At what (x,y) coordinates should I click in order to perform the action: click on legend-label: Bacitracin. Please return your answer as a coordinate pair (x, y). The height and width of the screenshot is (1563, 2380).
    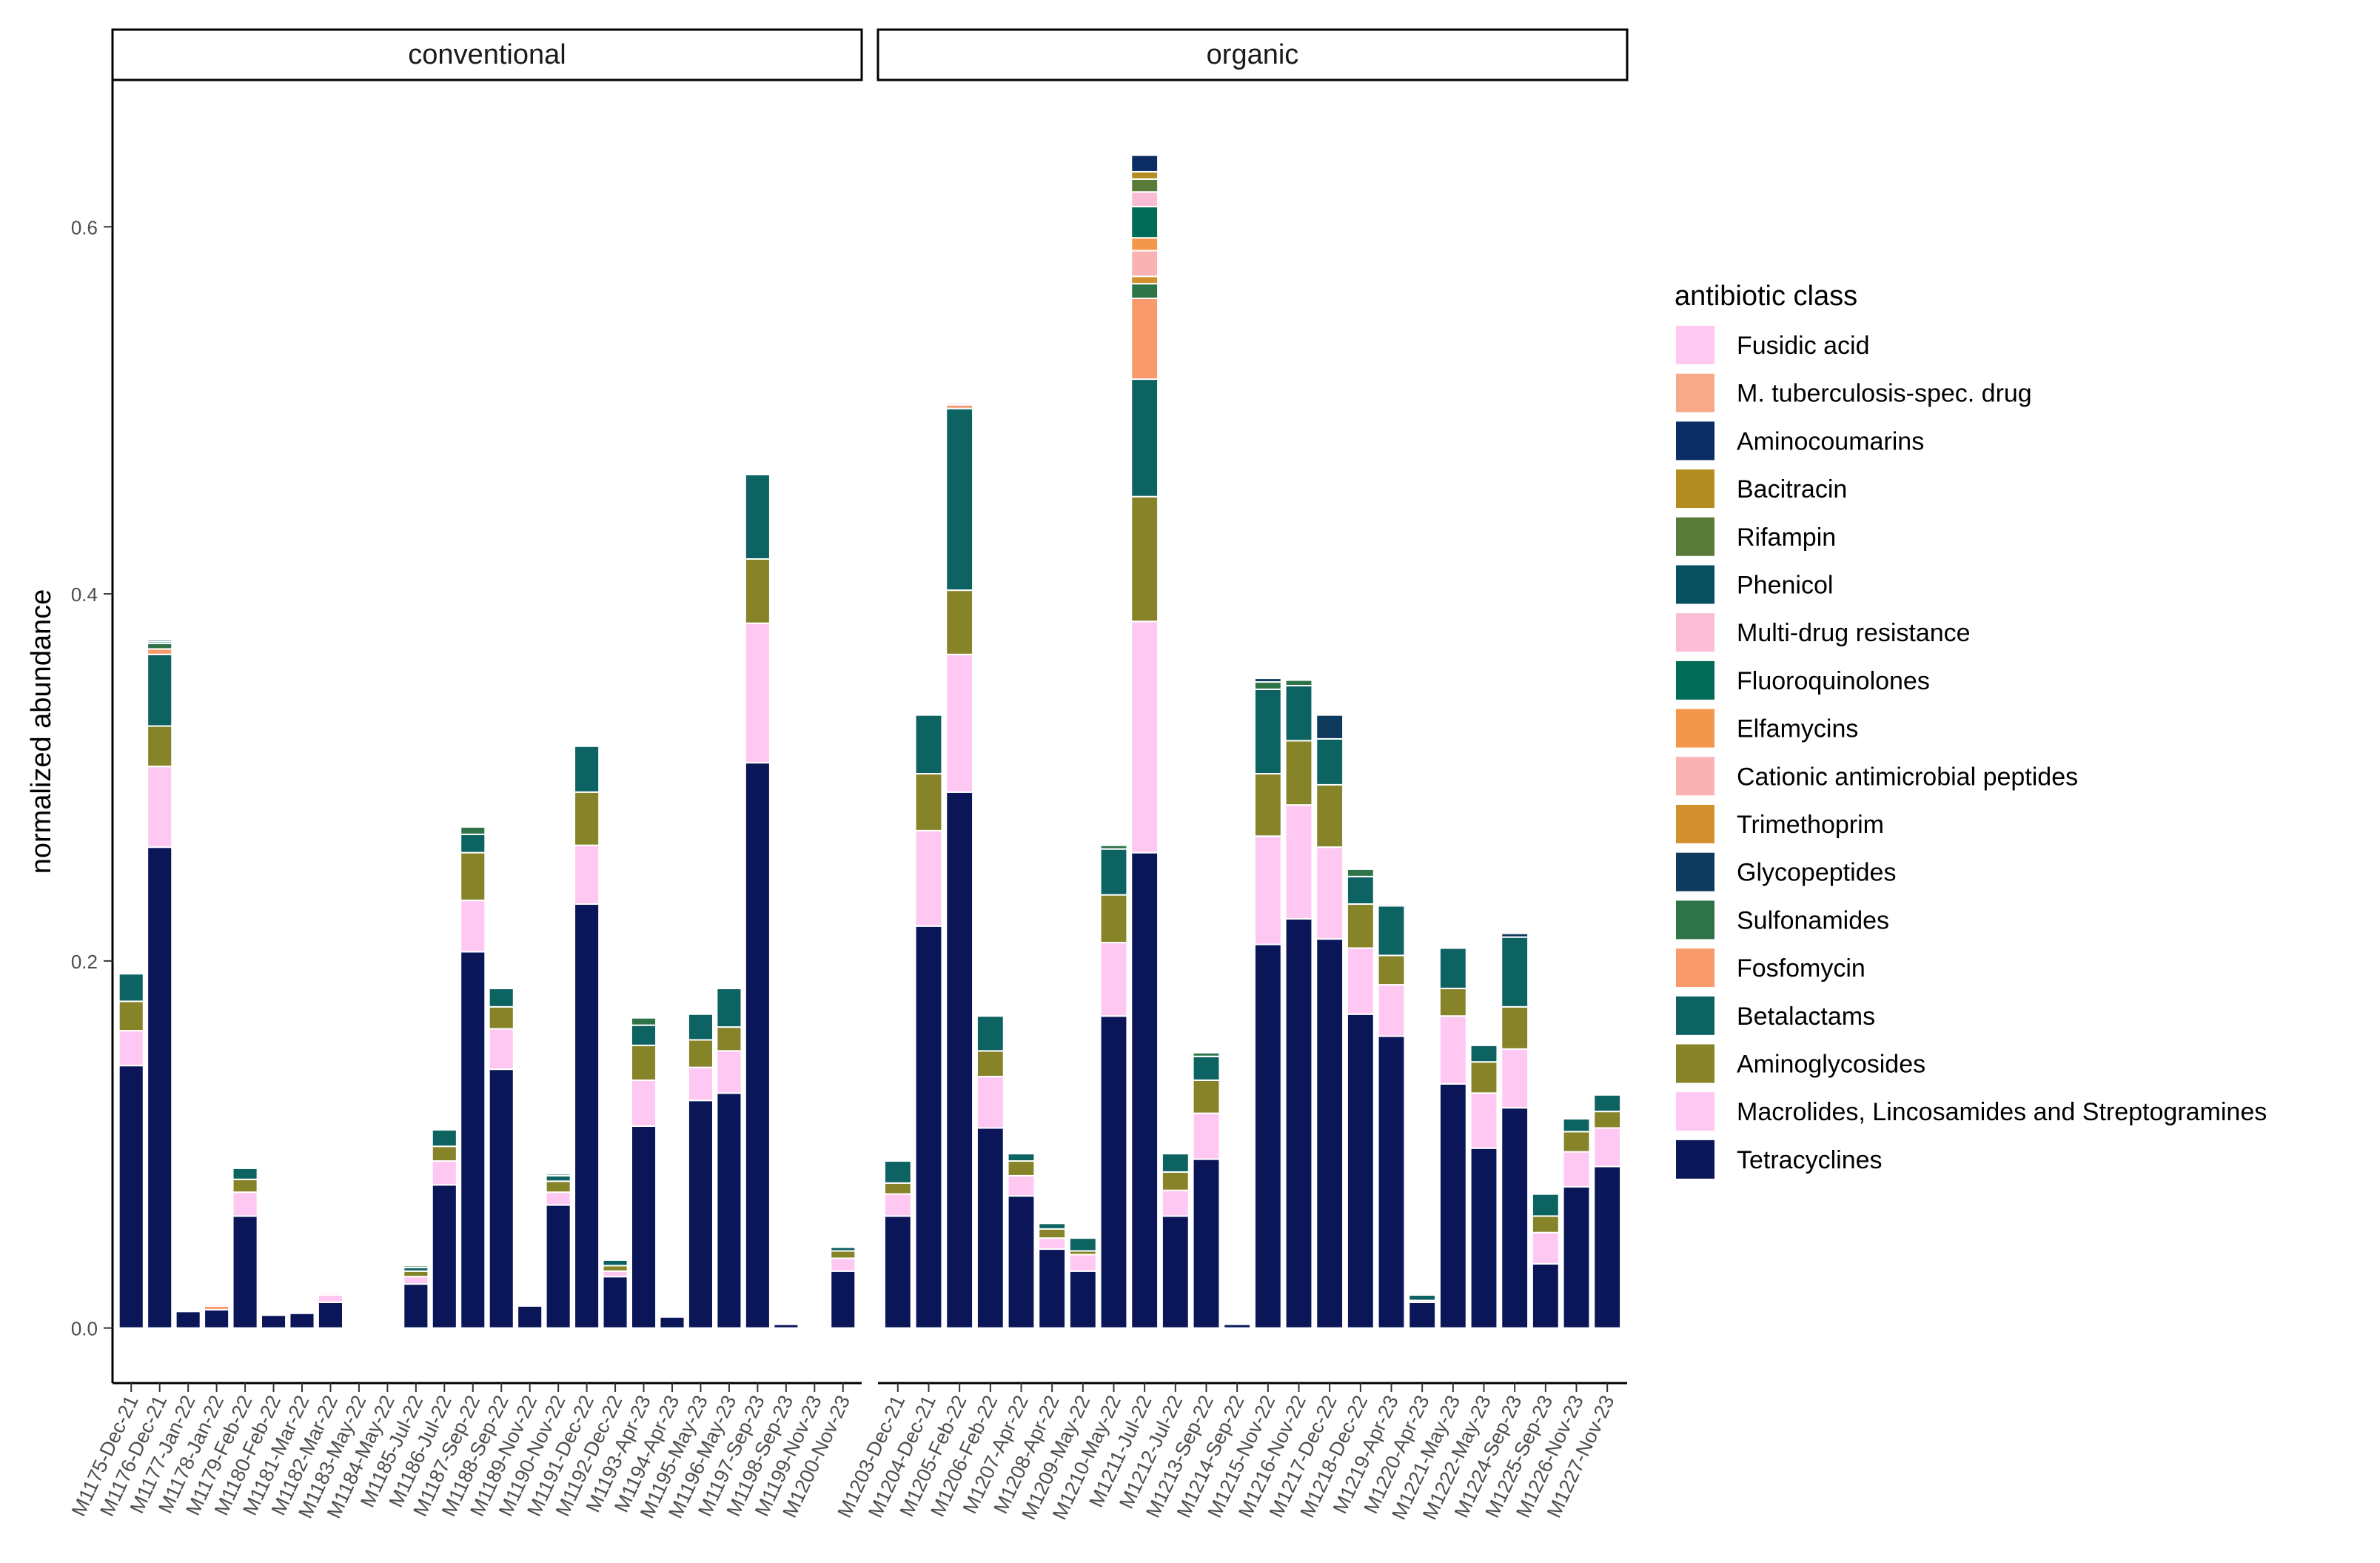
    Looking at the image, I should click on (1792, 489).